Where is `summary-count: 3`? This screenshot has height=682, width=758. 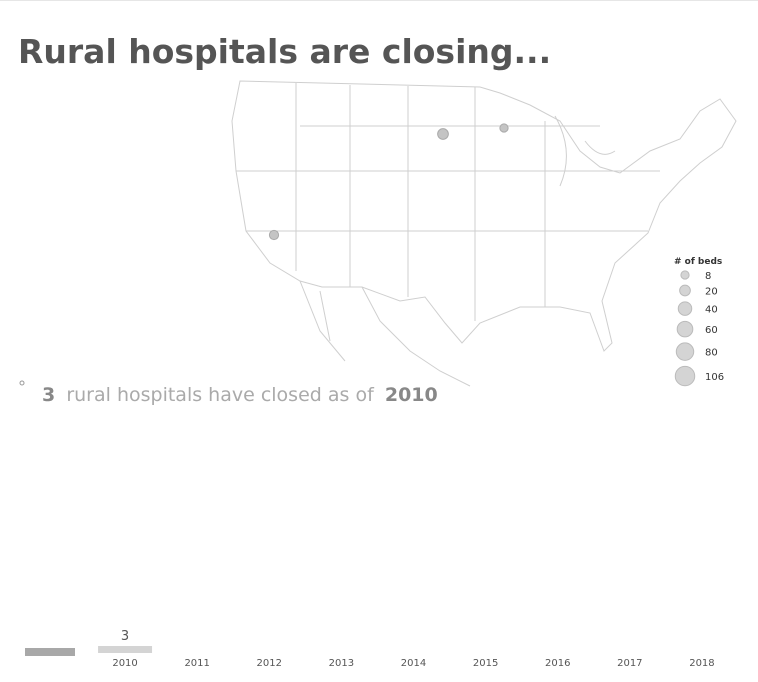
summary-count: 3 is located at coordinates (48, 395).